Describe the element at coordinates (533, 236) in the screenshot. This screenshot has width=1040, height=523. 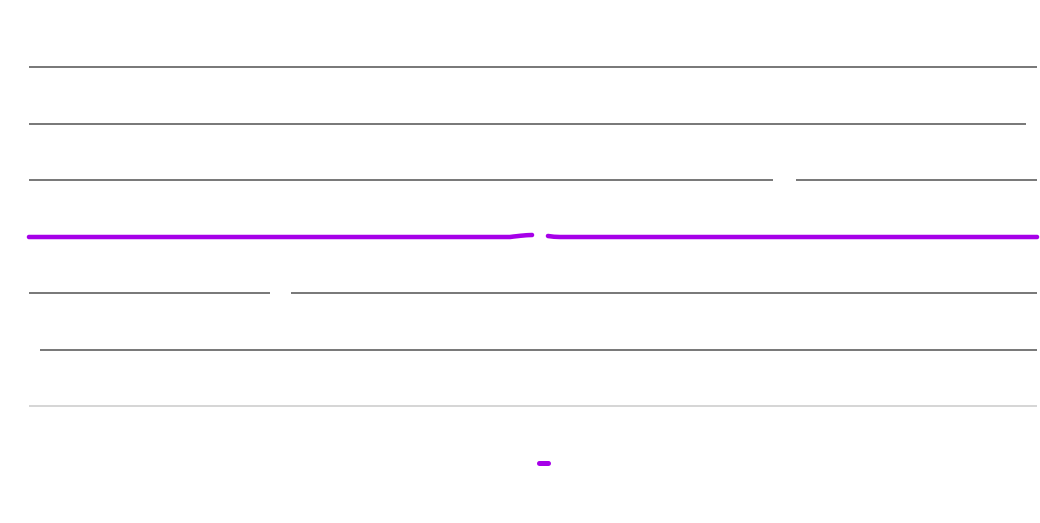
I see `highlighted-line` at that location.